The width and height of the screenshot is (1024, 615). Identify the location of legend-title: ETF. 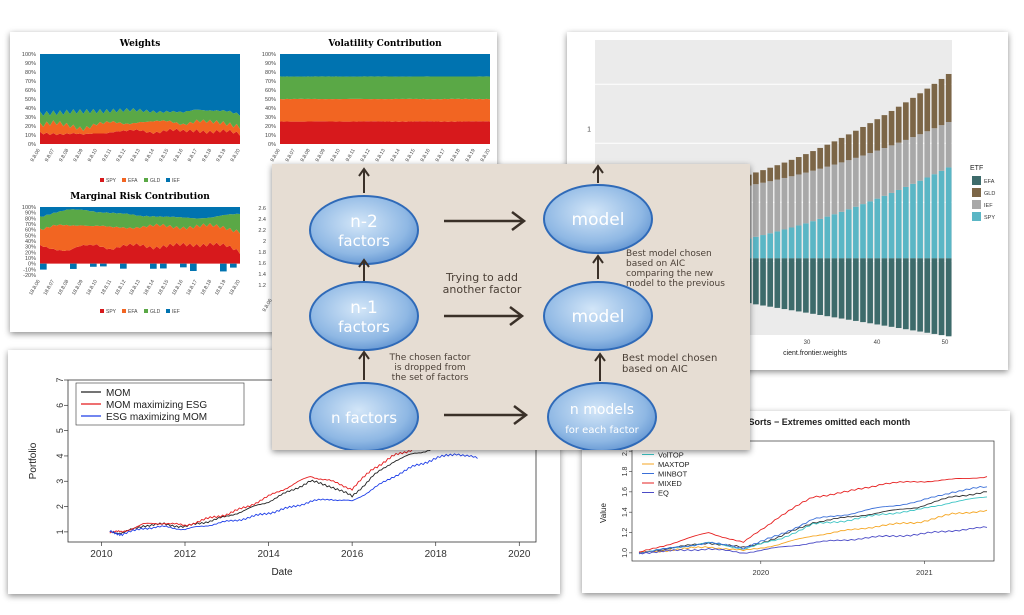
(976, 168).